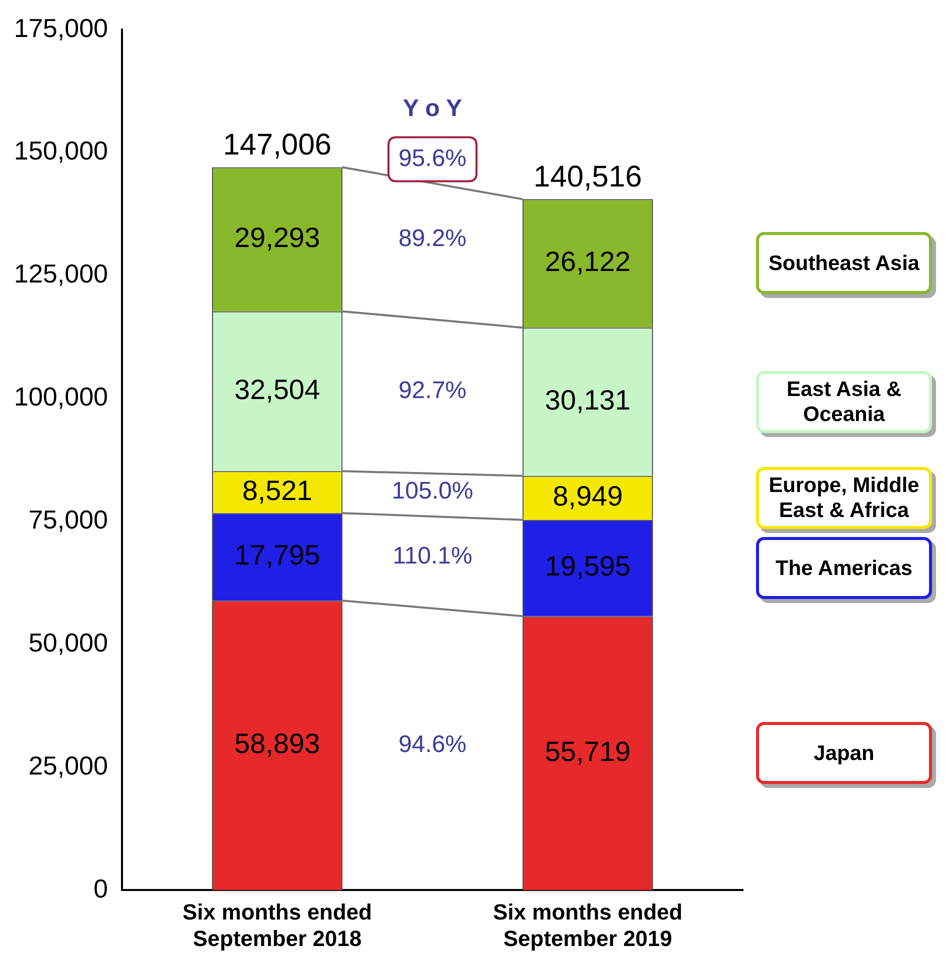 The height and width of the screenshot is (970, 951). What do you see at coordinates (844, 401) in the screenshot?
I see `text: East Asia & Oceania` at bounding box center [844, 401].